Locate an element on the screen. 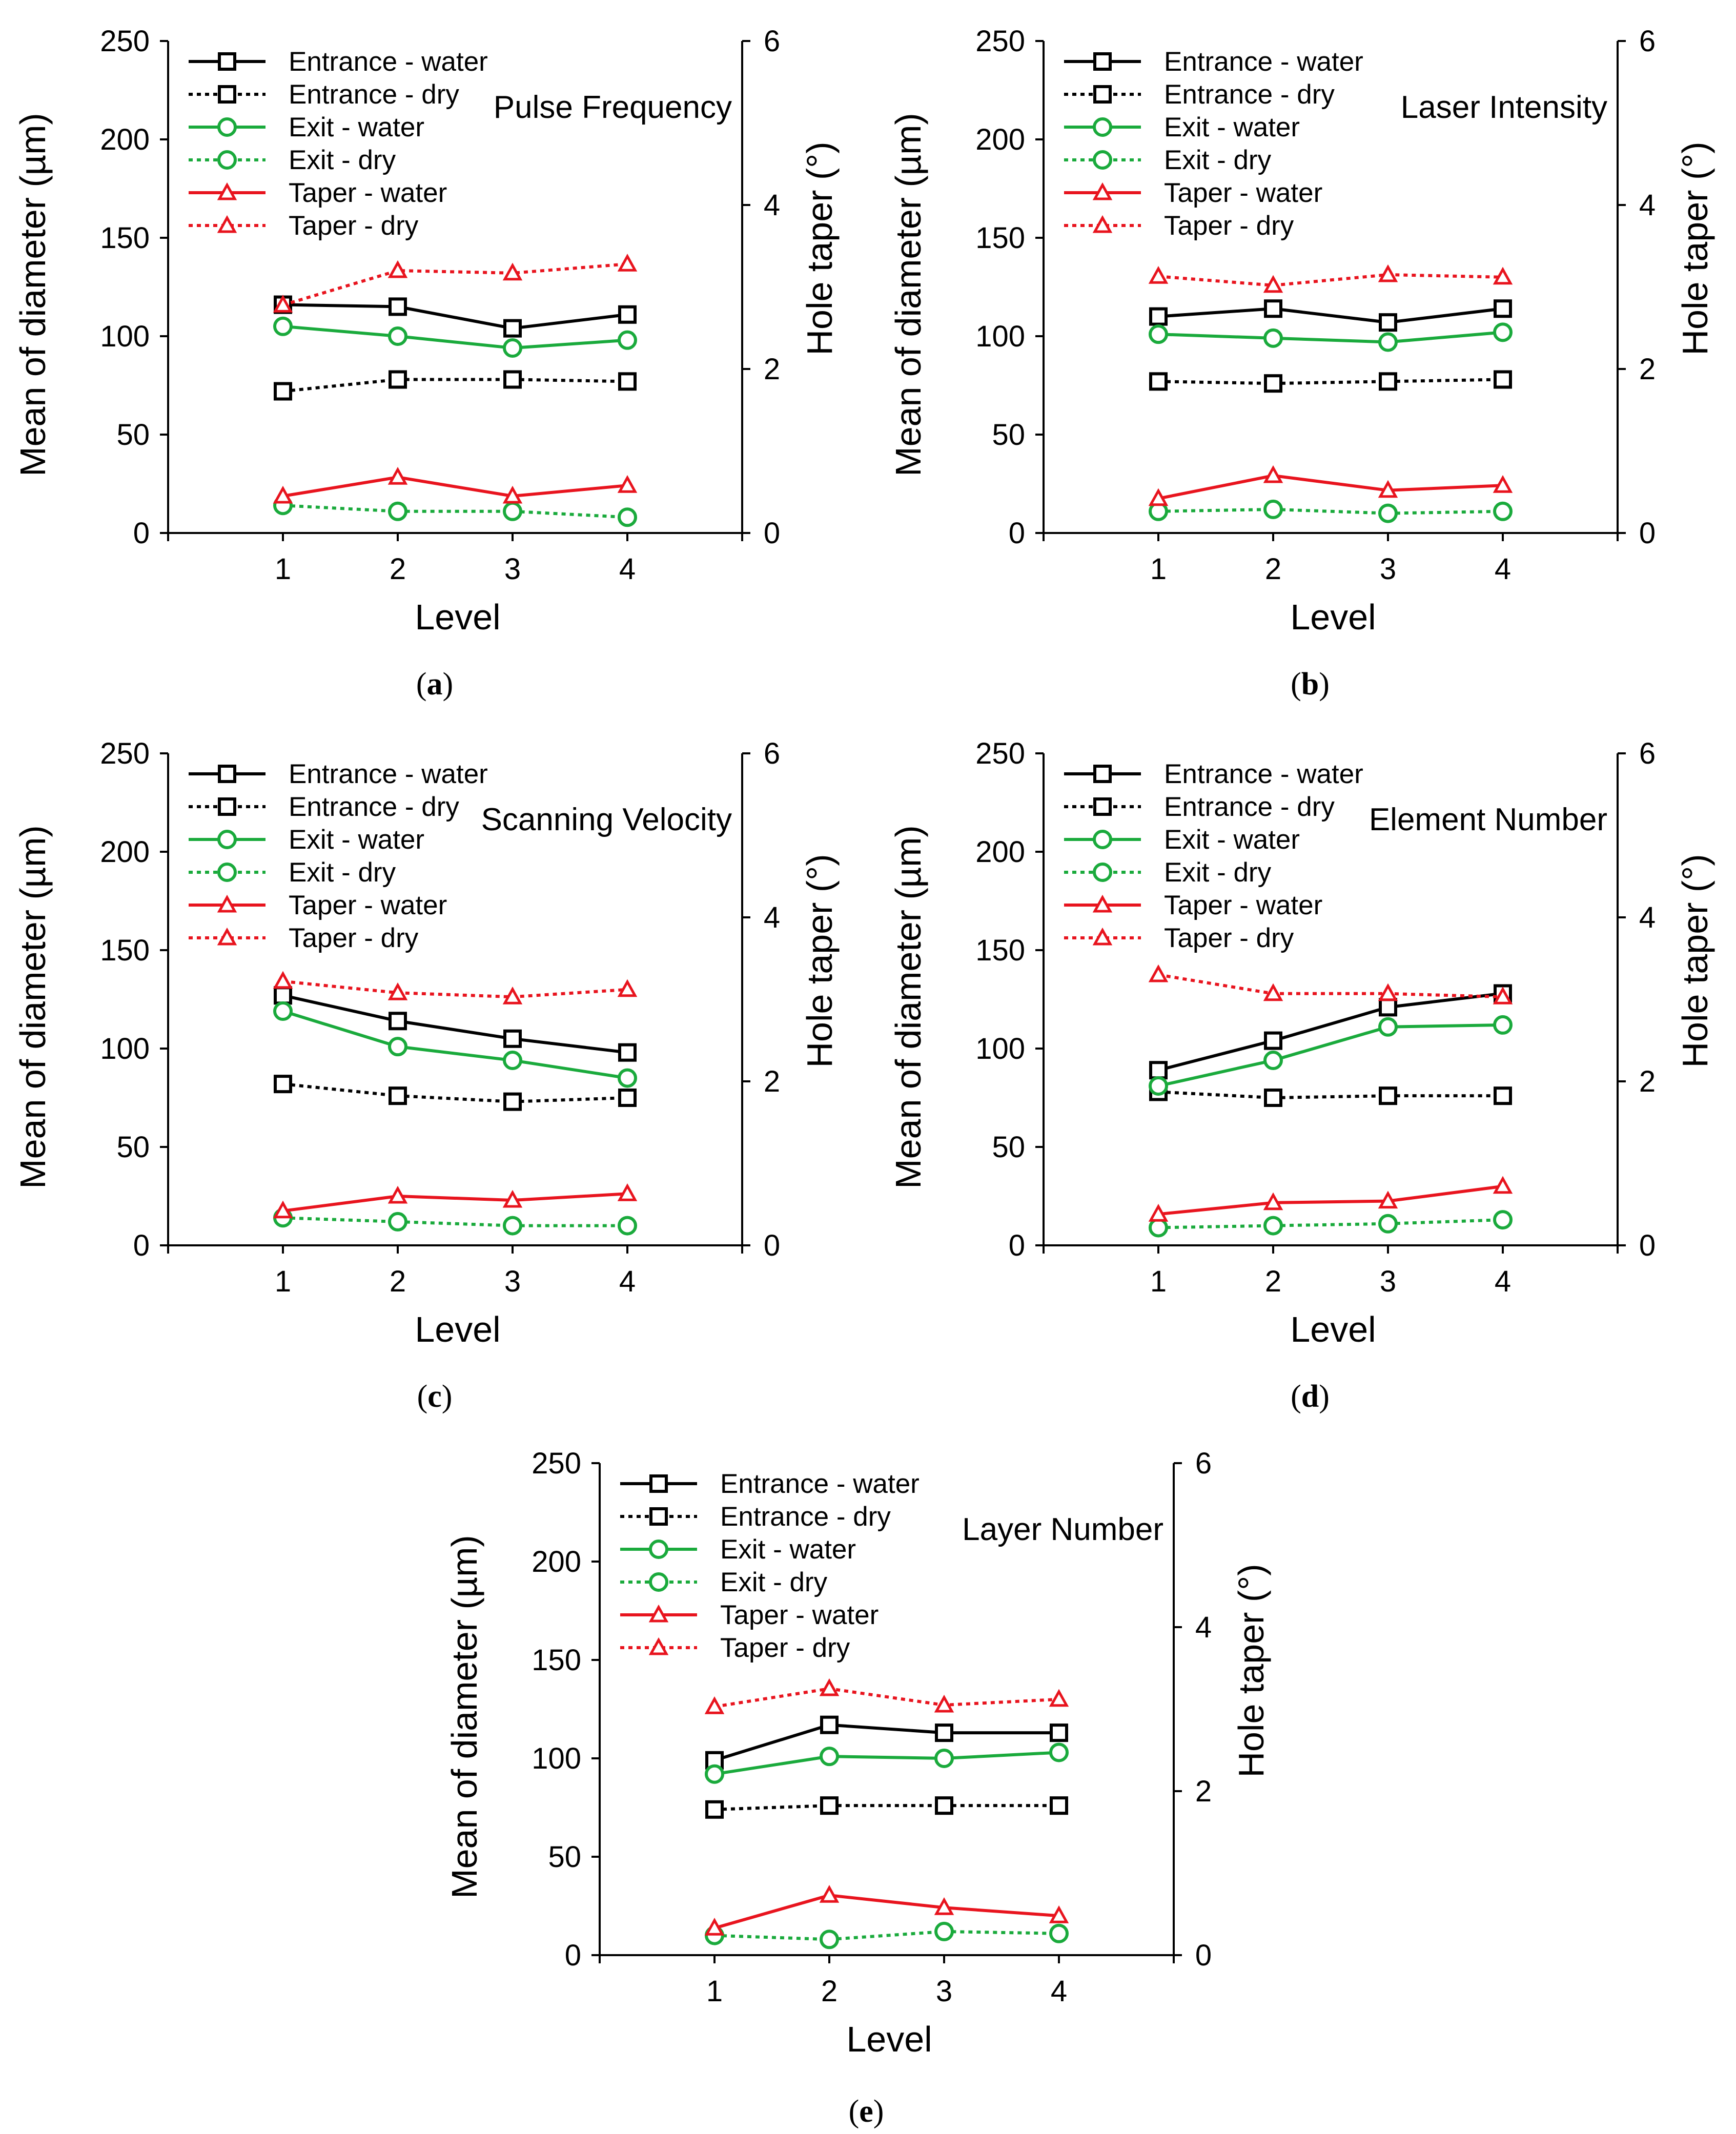 Image resolution: width=1736 pixels, height=2134 pixels. series-taper-water is located at coordinates (887, 1910).